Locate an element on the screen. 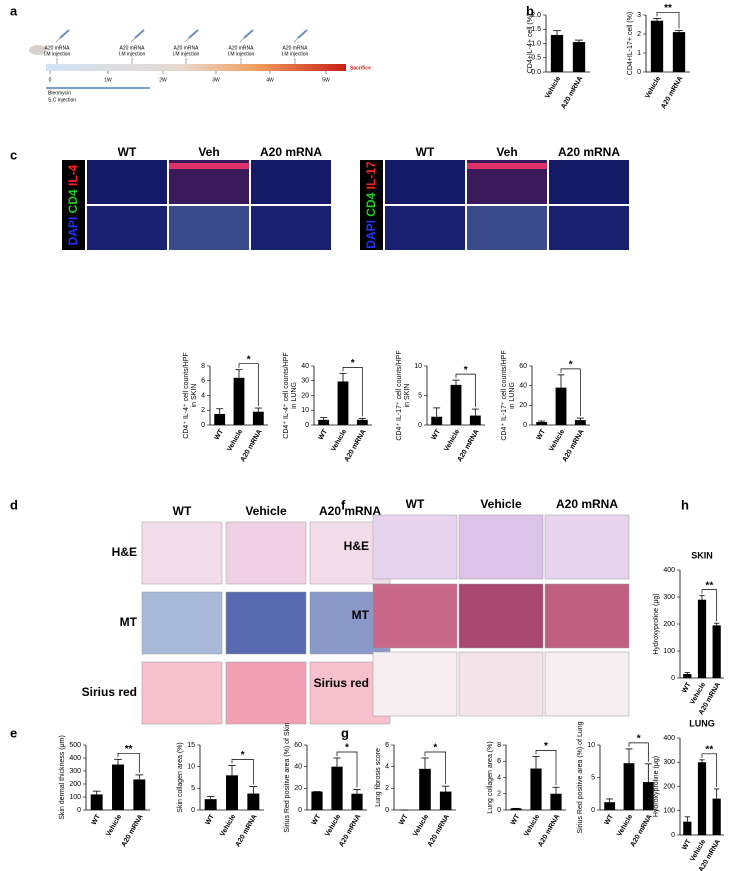 Image resolution: width=738 pixels, height=871 pixels. stain-label: DAPI CD4 IL-4 is located at coordinates (73, 204).